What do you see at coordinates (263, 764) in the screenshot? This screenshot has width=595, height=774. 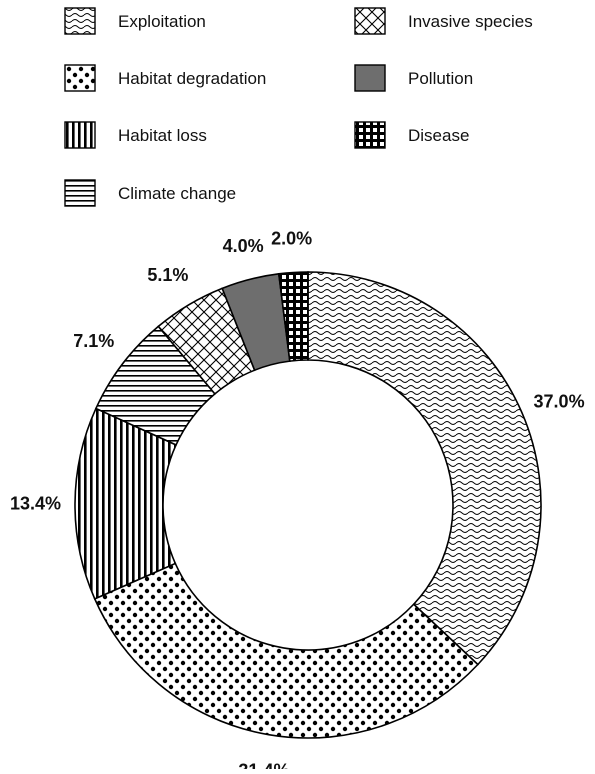 I see `slice-label-habitat-degradation: 31.4%` at bounding box center [263, 764].